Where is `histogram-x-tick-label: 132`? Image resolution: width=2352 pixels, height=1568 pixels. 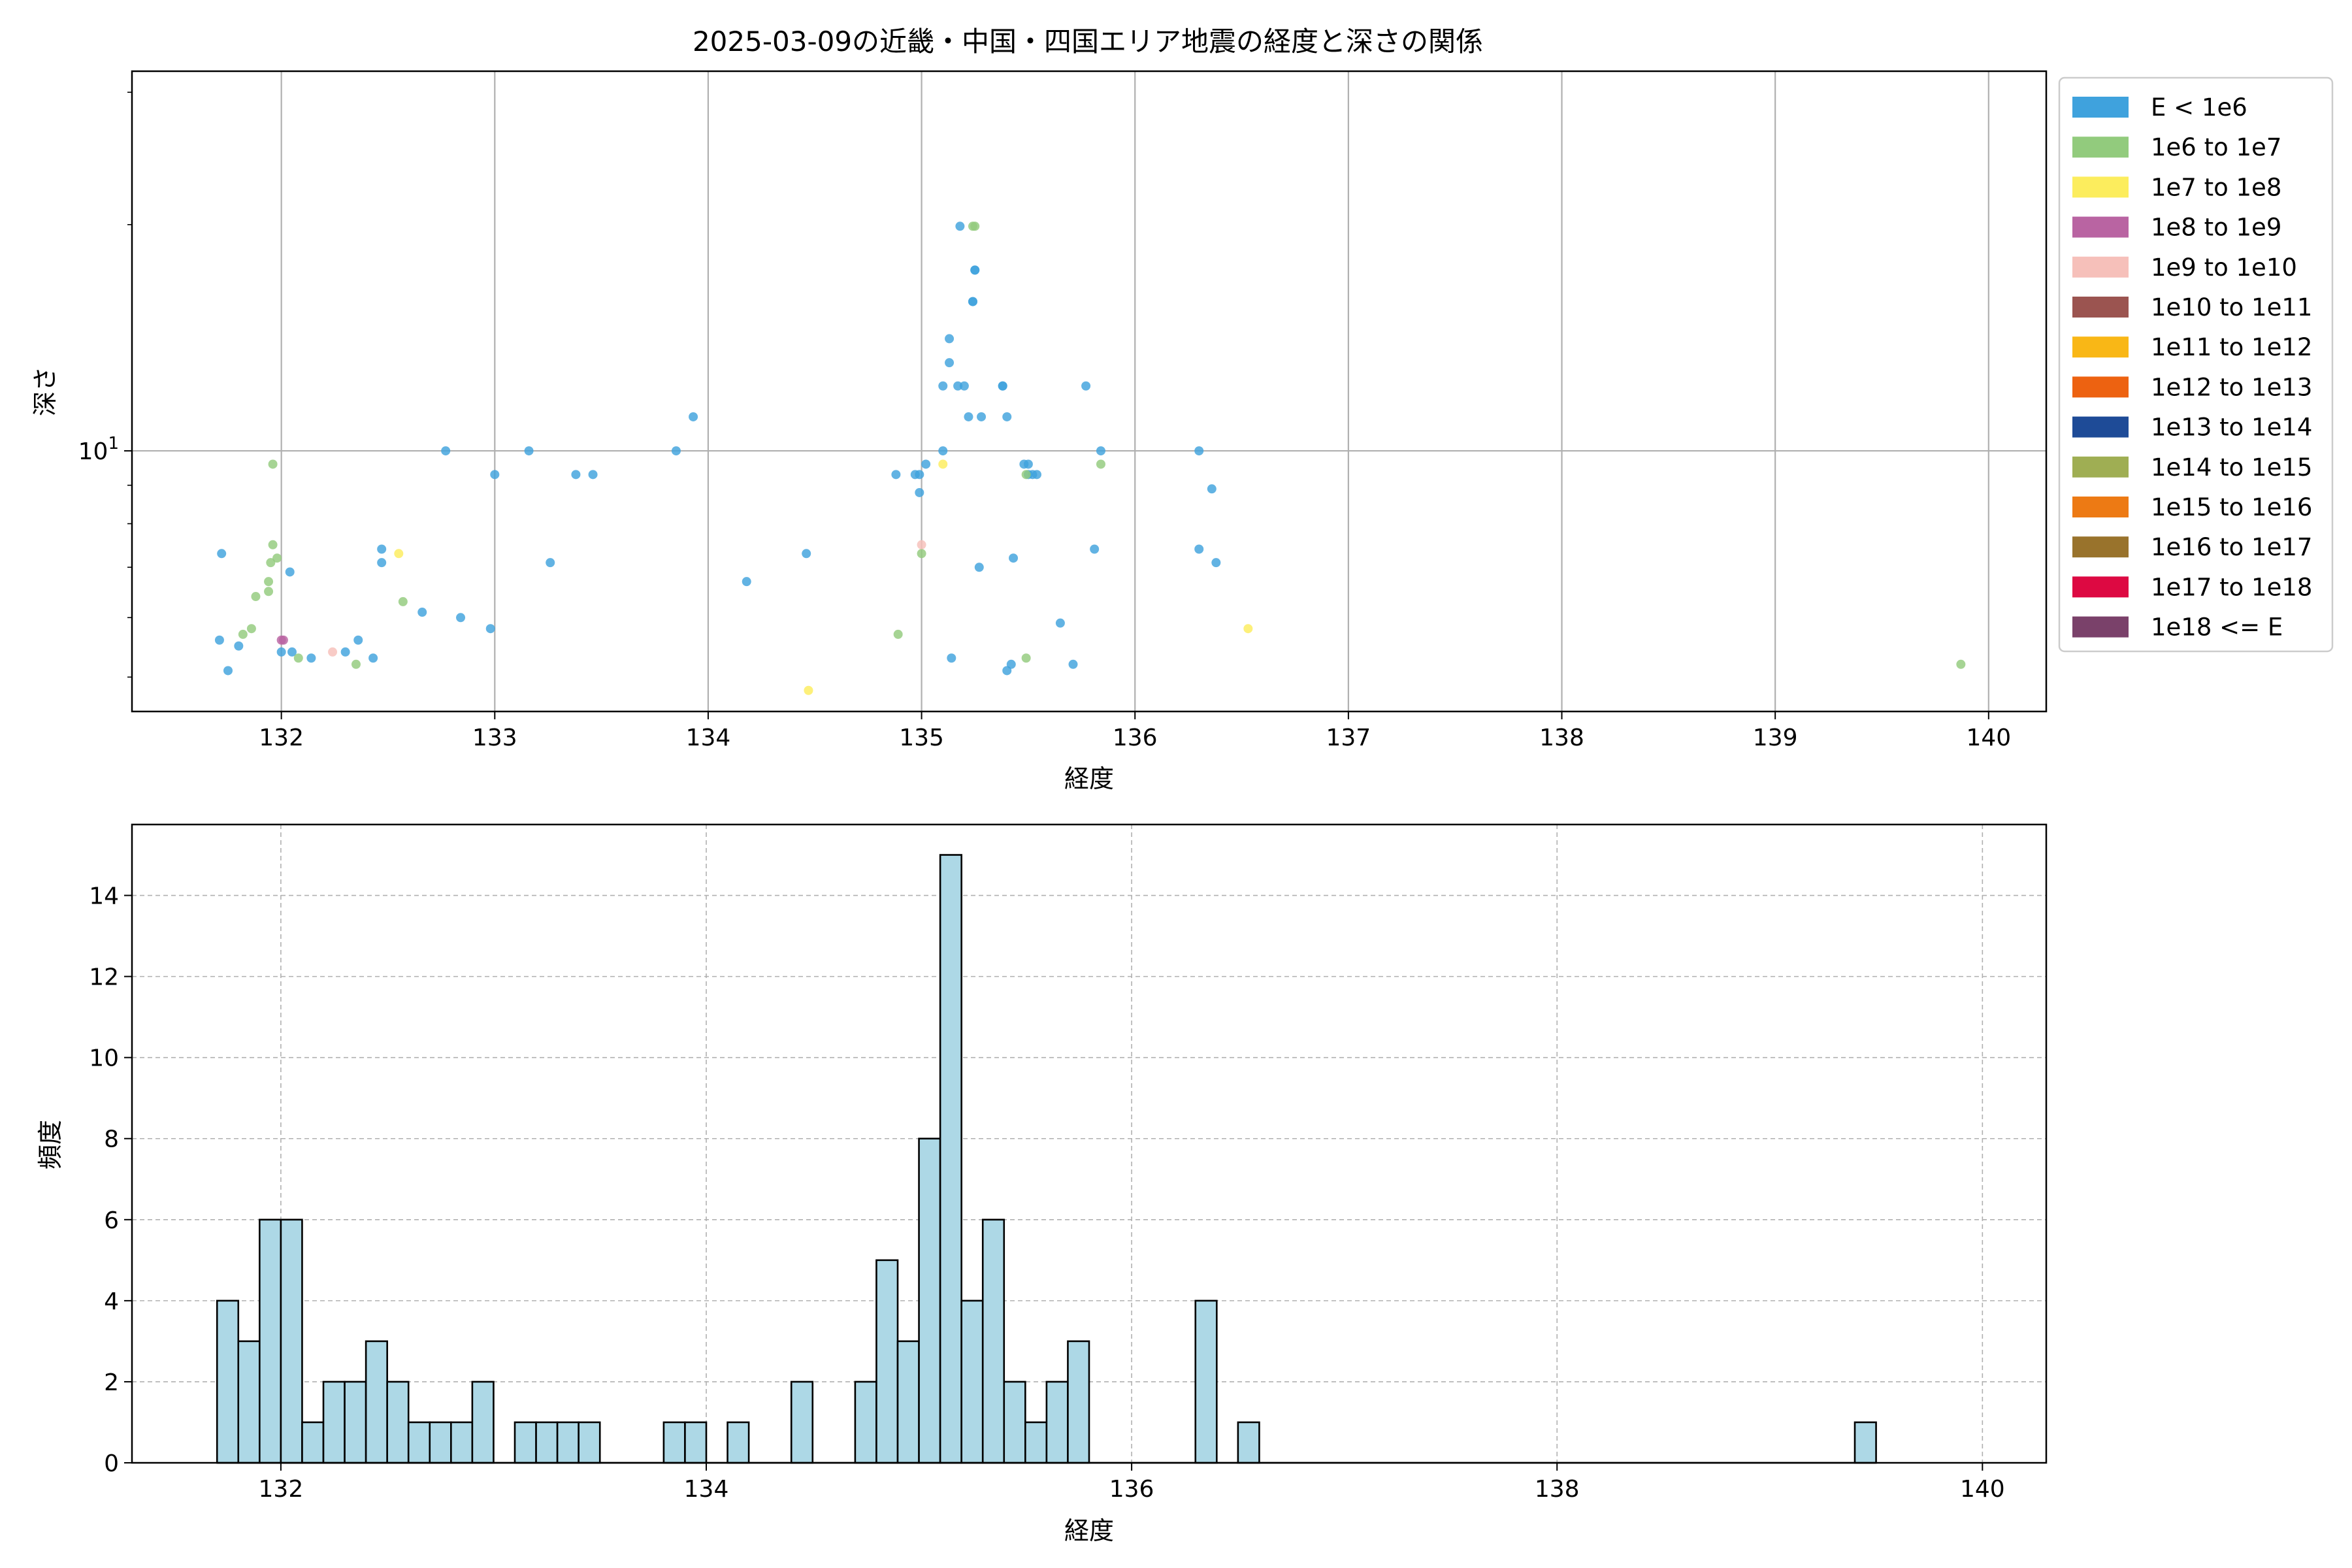 histogram-x-tick-label: 132 is located at coordinates (281, 1489).